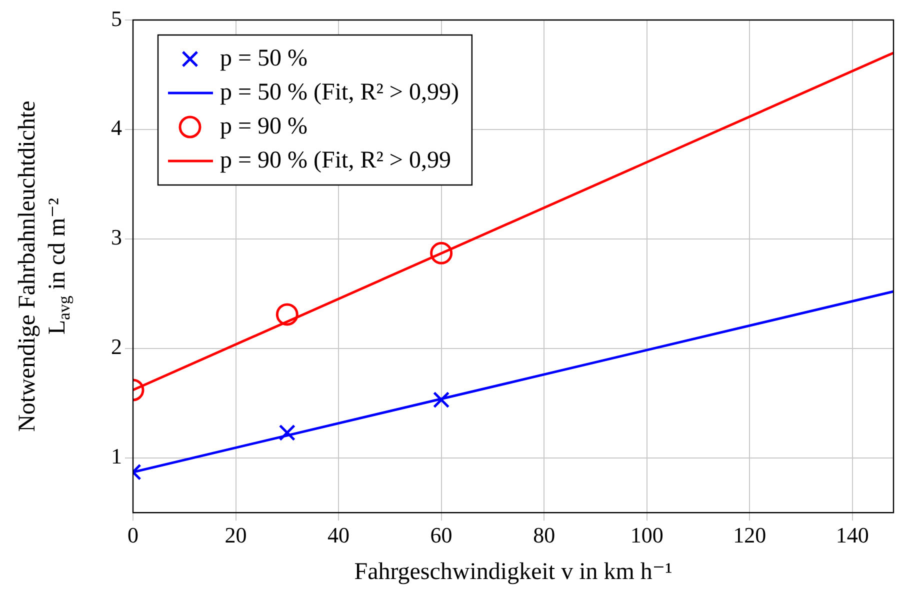  I want to click on x-axis-title: Fahrgeschwindigkeit v in km h⁻¹, so click(513, 571).